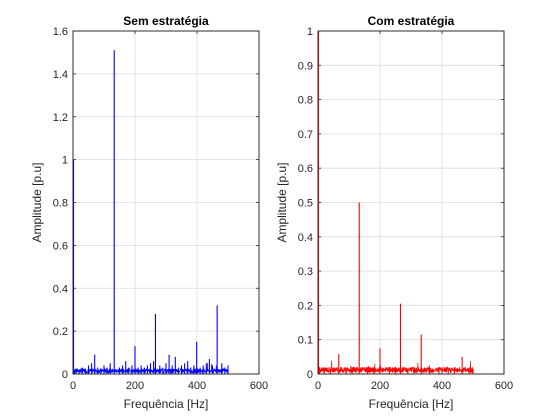  What do you see at coordinates (60, 75) in the screenshot?
I see `y-tick-label: 1.4` at bounding box center [60, 75].